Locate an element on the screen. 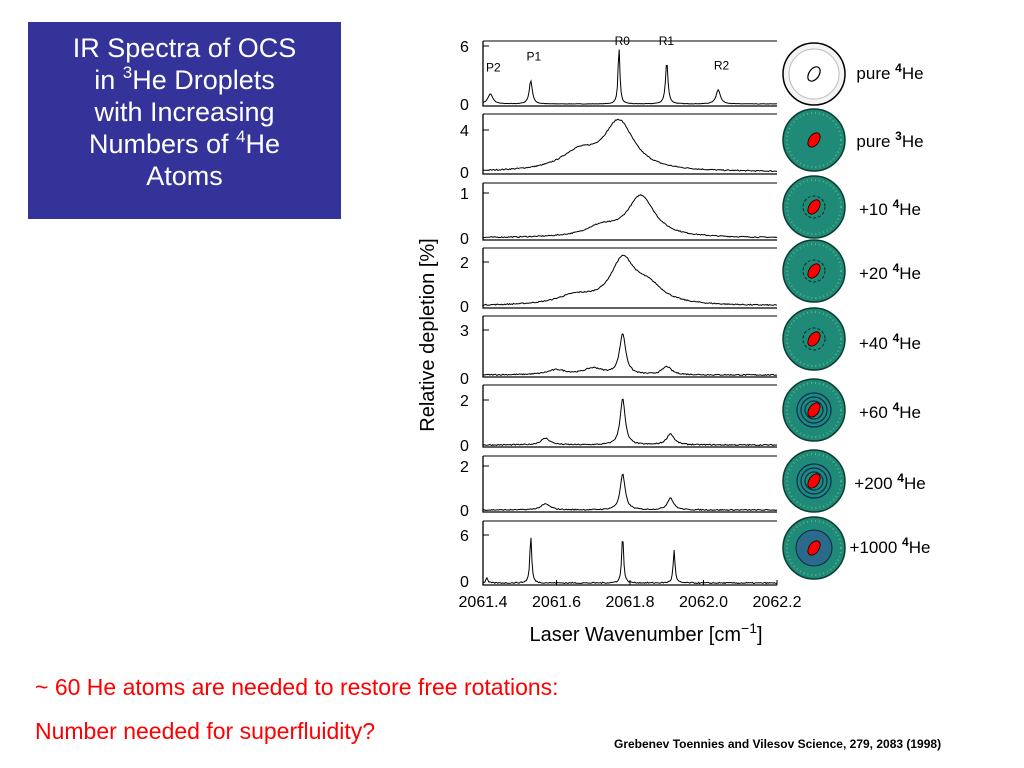 The width and height of the screenshot is (1024, 768). y-tick-label-top: 3 is located at coordinates (464, 331).